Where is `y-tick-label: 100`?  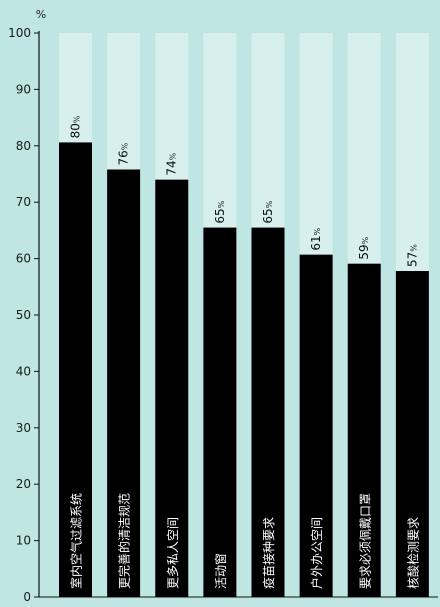 y-tick-label: 100 is located at coordinates (19, 33).